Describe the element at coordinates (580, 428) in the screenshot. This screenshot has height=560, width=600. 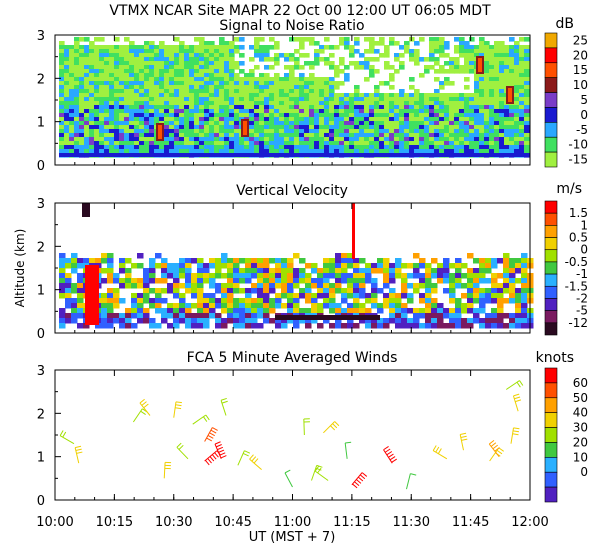
I see `winds-colorbar-label: 30` at that location.